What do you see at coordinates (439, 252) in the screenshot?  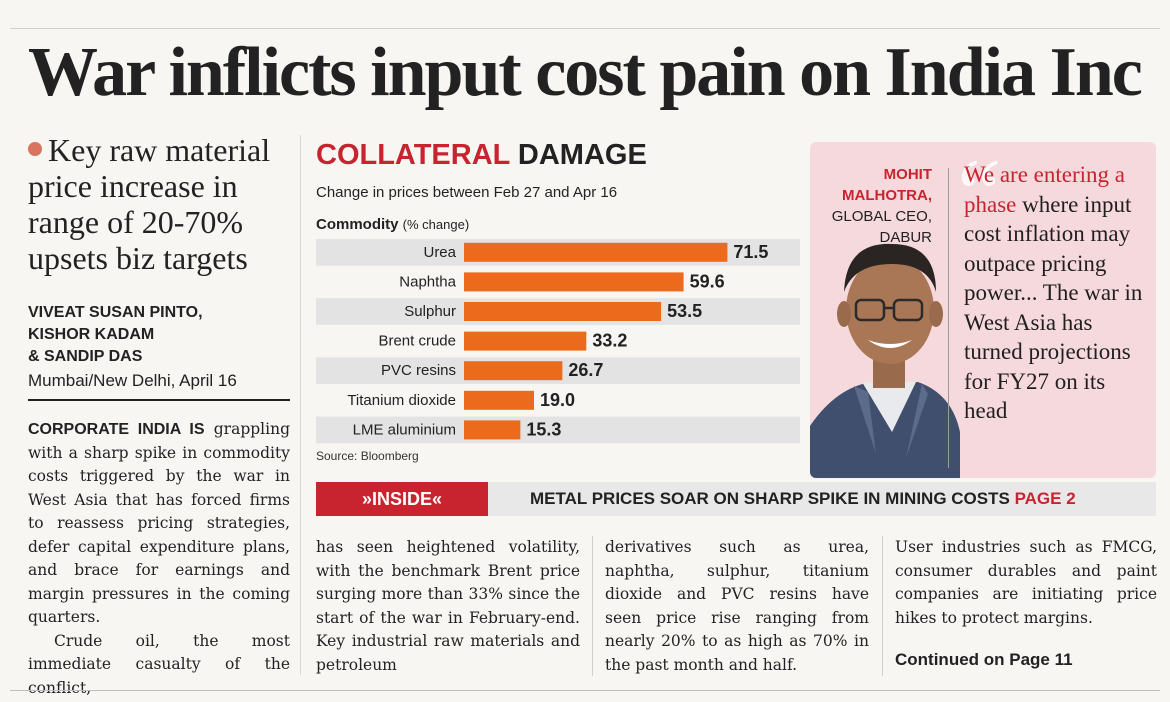 I see `category-label: Urea` at bounding box center [439, 252].